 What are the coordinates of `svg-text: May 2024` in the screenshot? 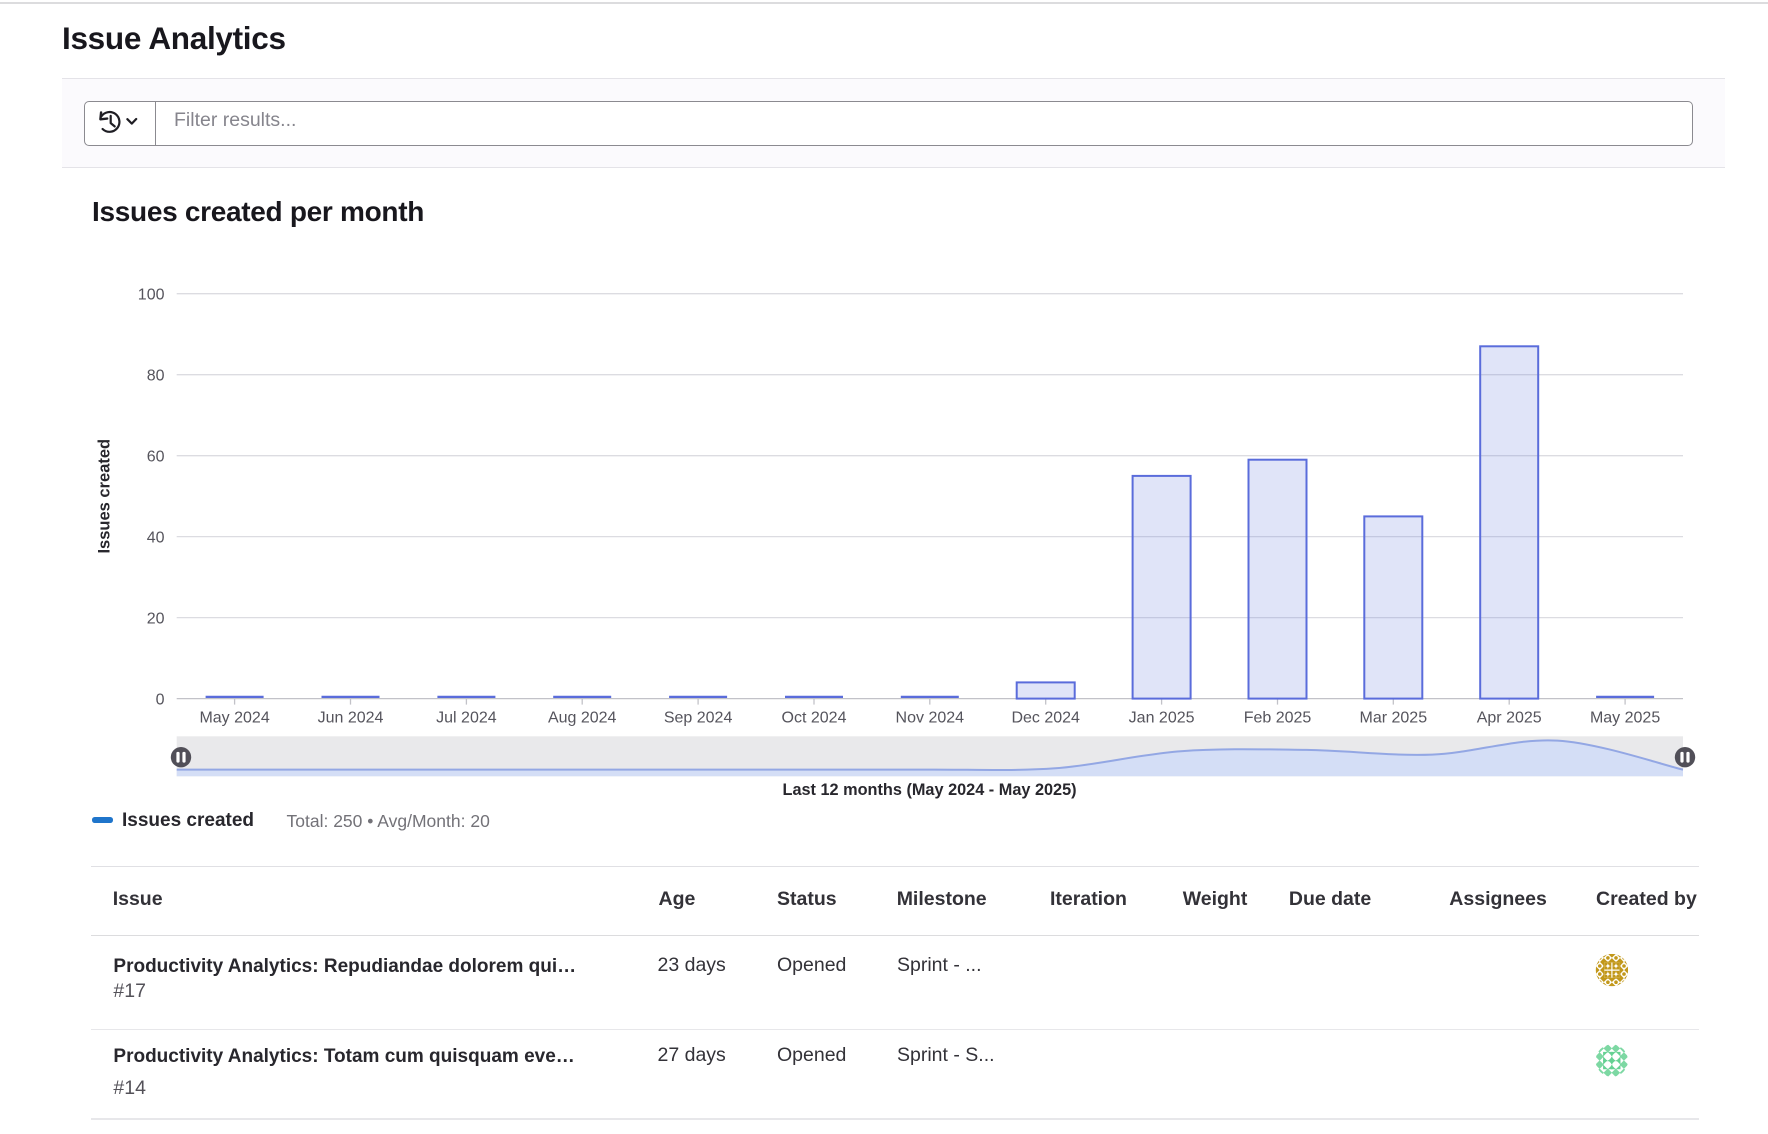 It's located at (234, 717).